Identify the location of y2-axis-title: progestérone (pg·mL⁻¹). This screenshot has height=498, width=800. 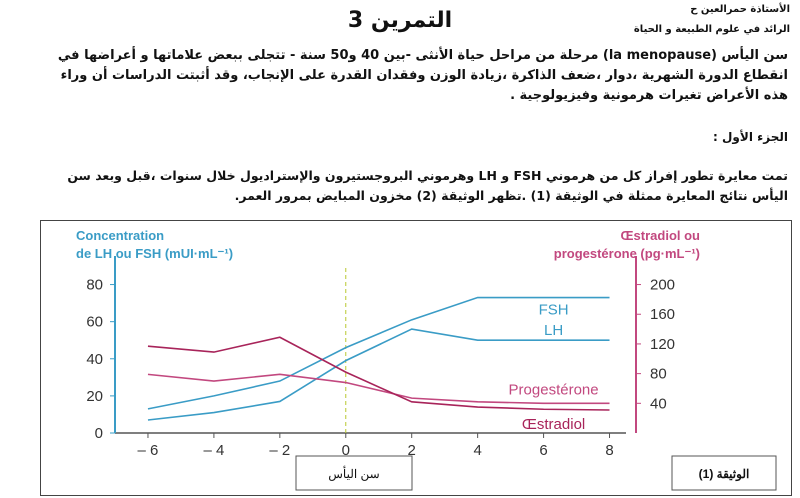
(627, 253).